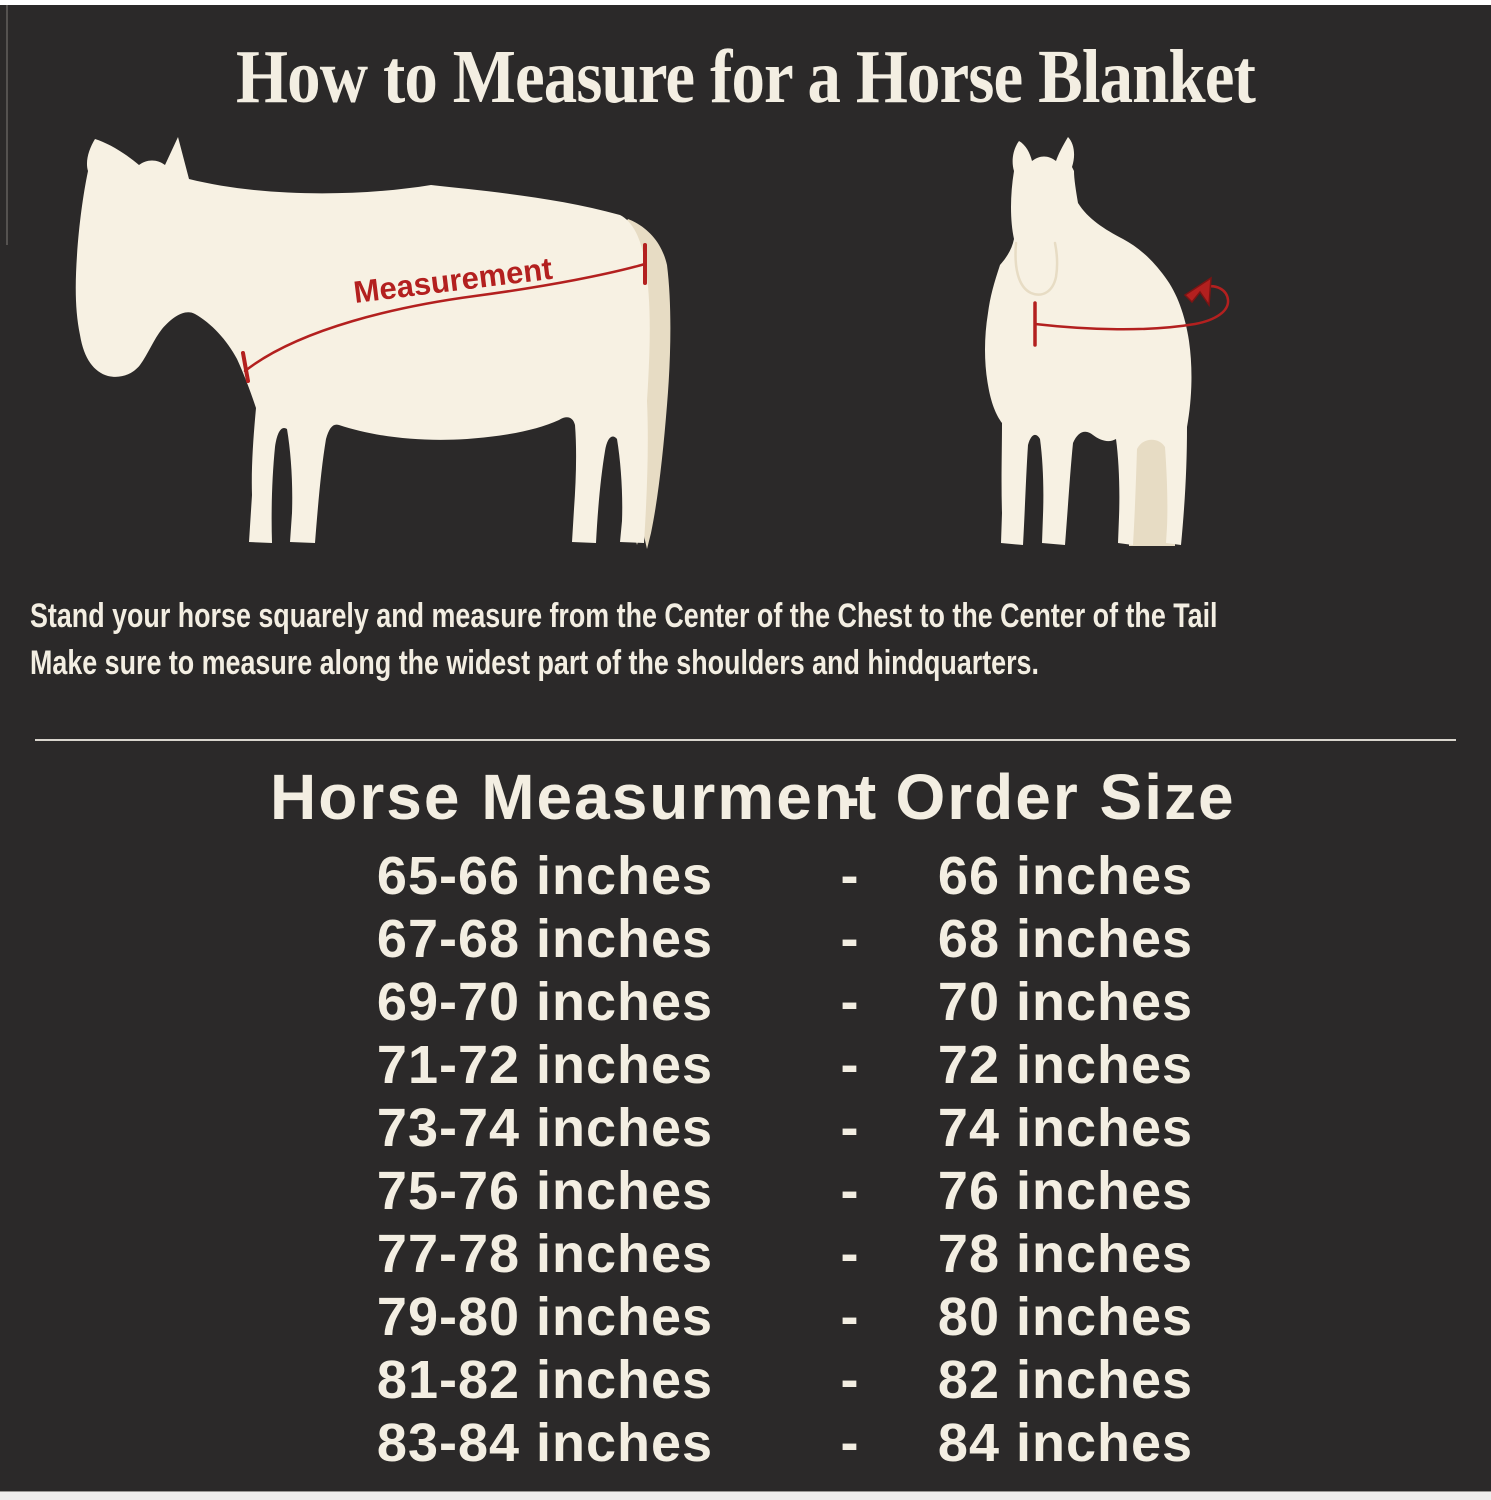 This screenshot has height=1500, width=1491. I want to click on size-chart-header: Horse Measurment - Order Size, so click(745, 797).